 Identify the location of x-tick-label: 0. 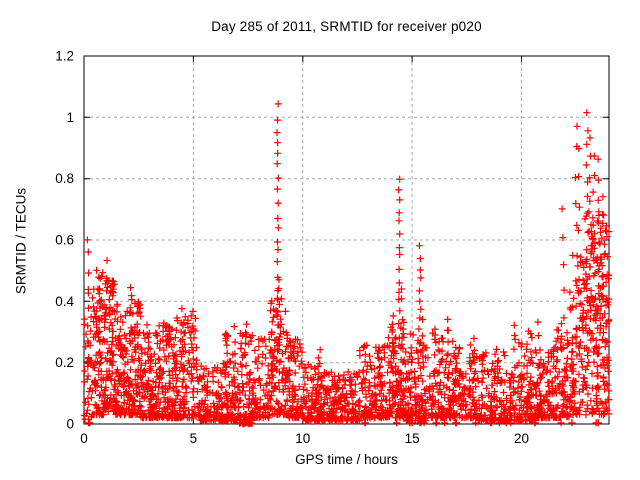
(84, 438).